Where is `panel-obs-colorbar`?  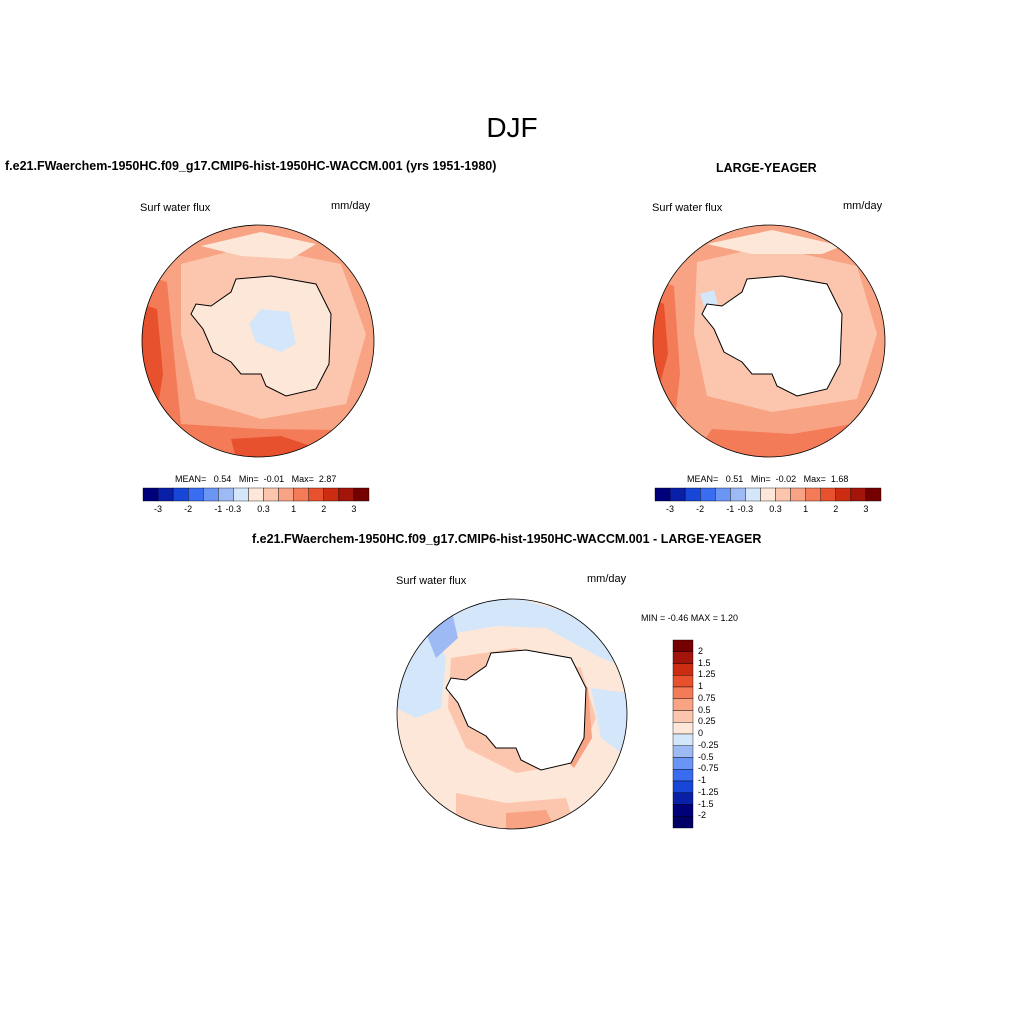 panel-obs-colorbar is located at coordinates (768, 494).